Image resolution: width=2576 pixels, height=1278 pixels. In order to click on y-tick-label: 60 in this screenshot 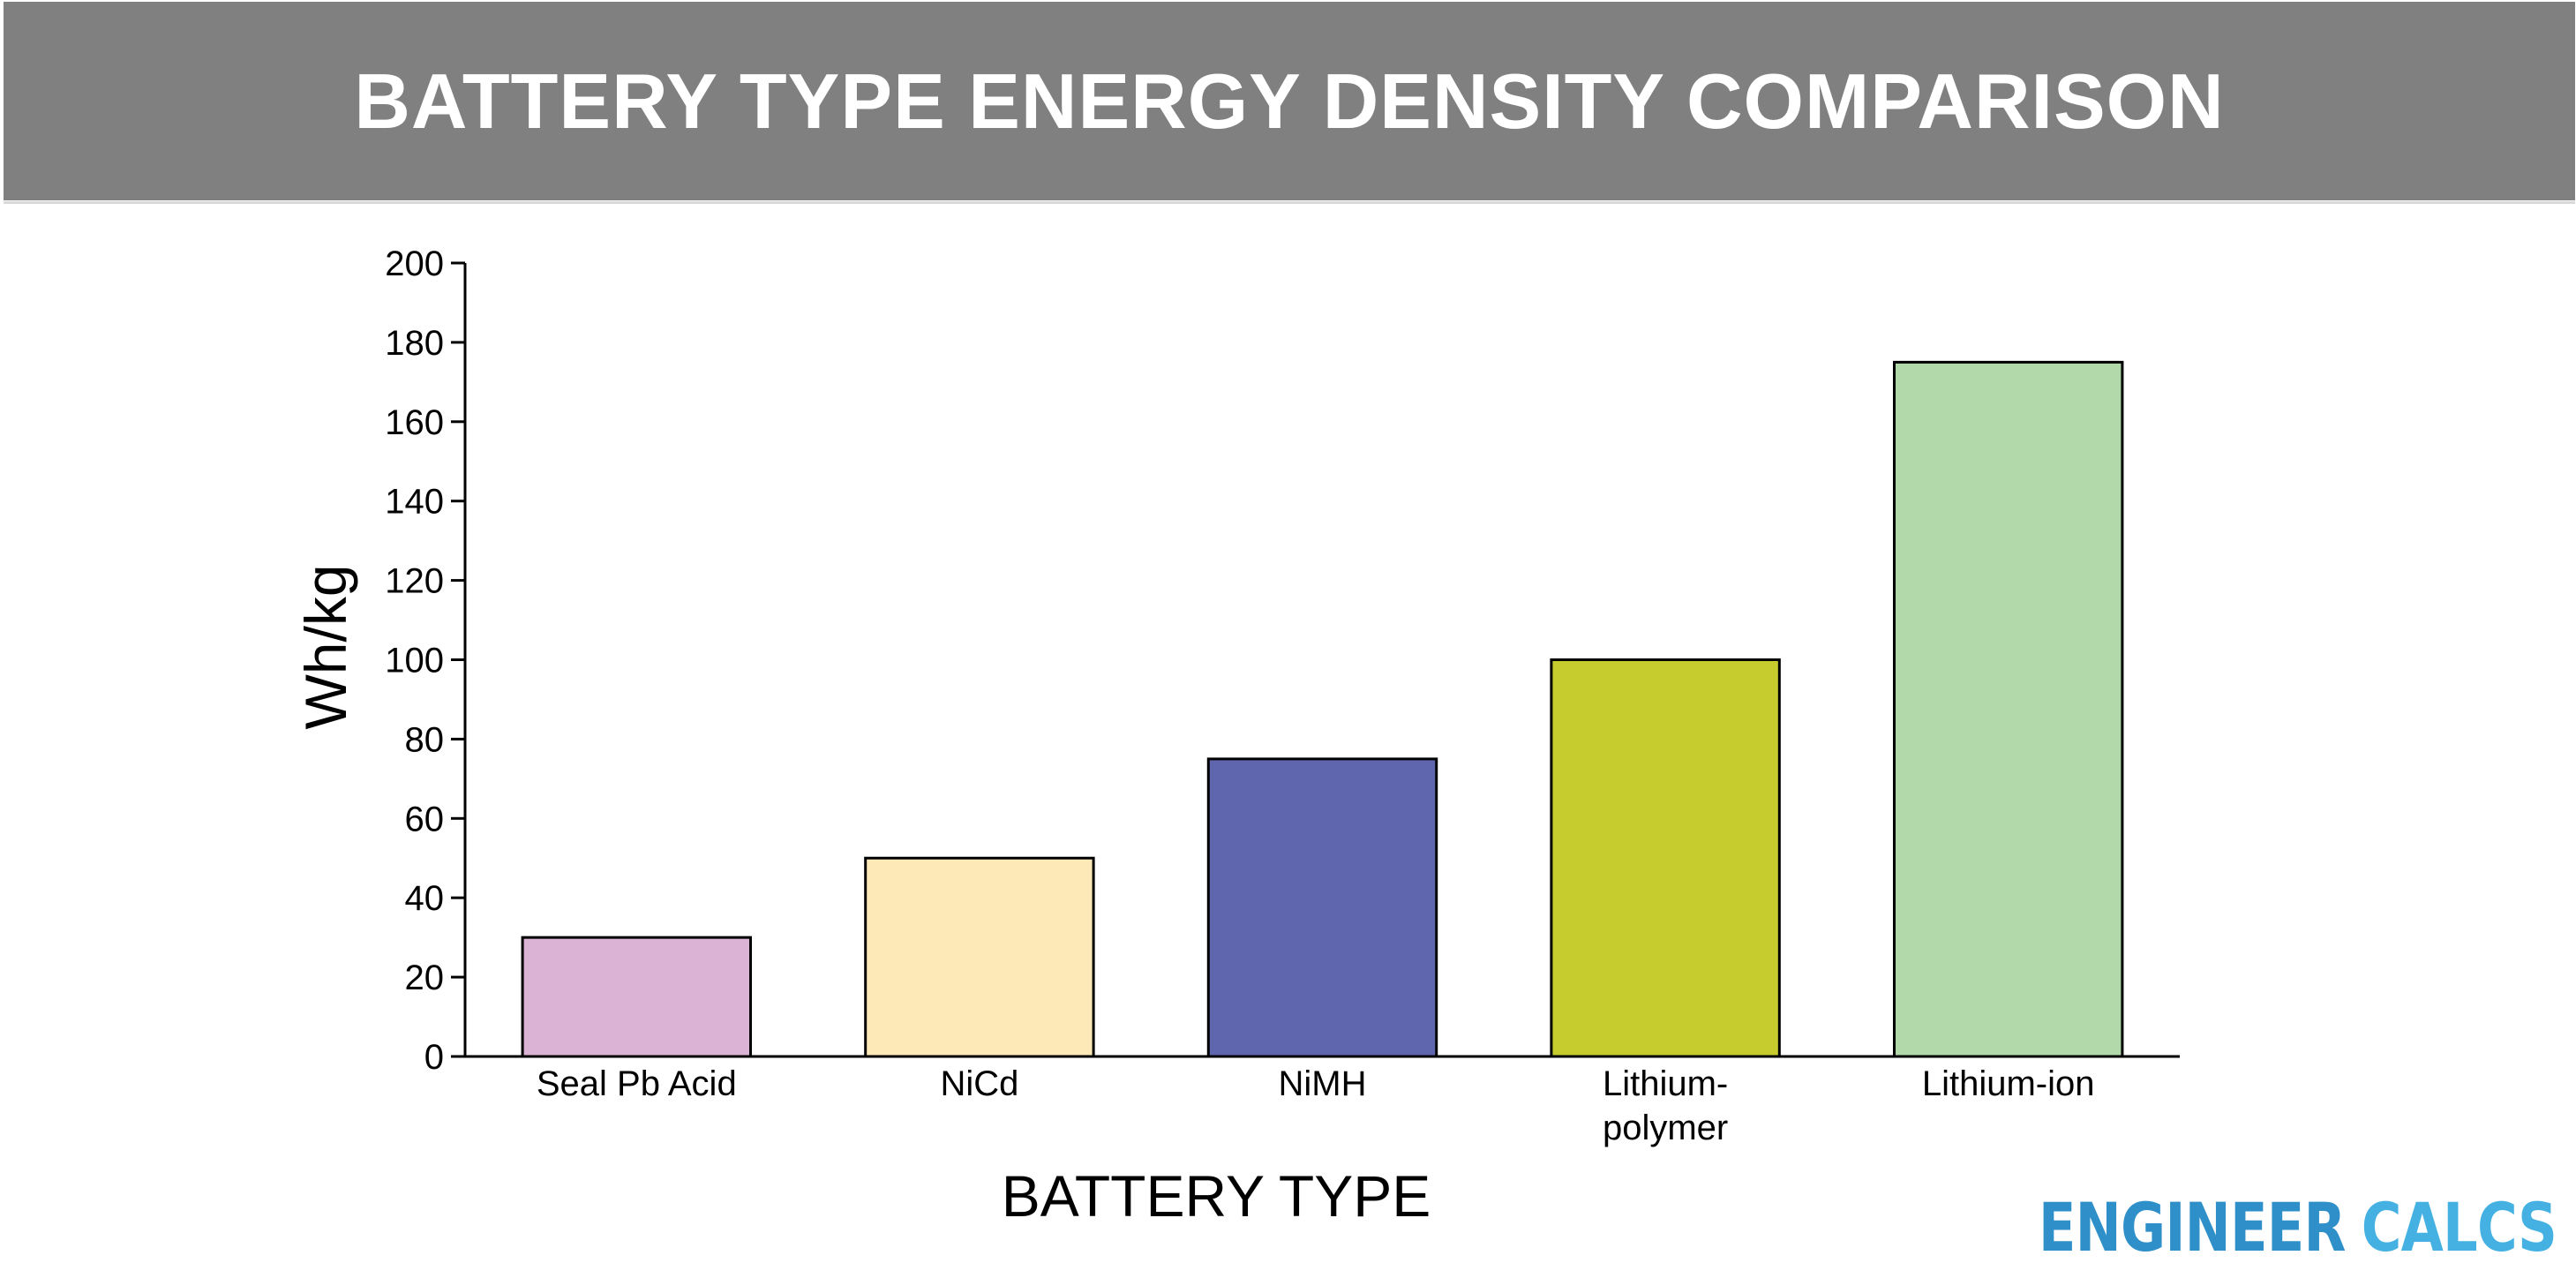, I will do `click(425, 819)`.